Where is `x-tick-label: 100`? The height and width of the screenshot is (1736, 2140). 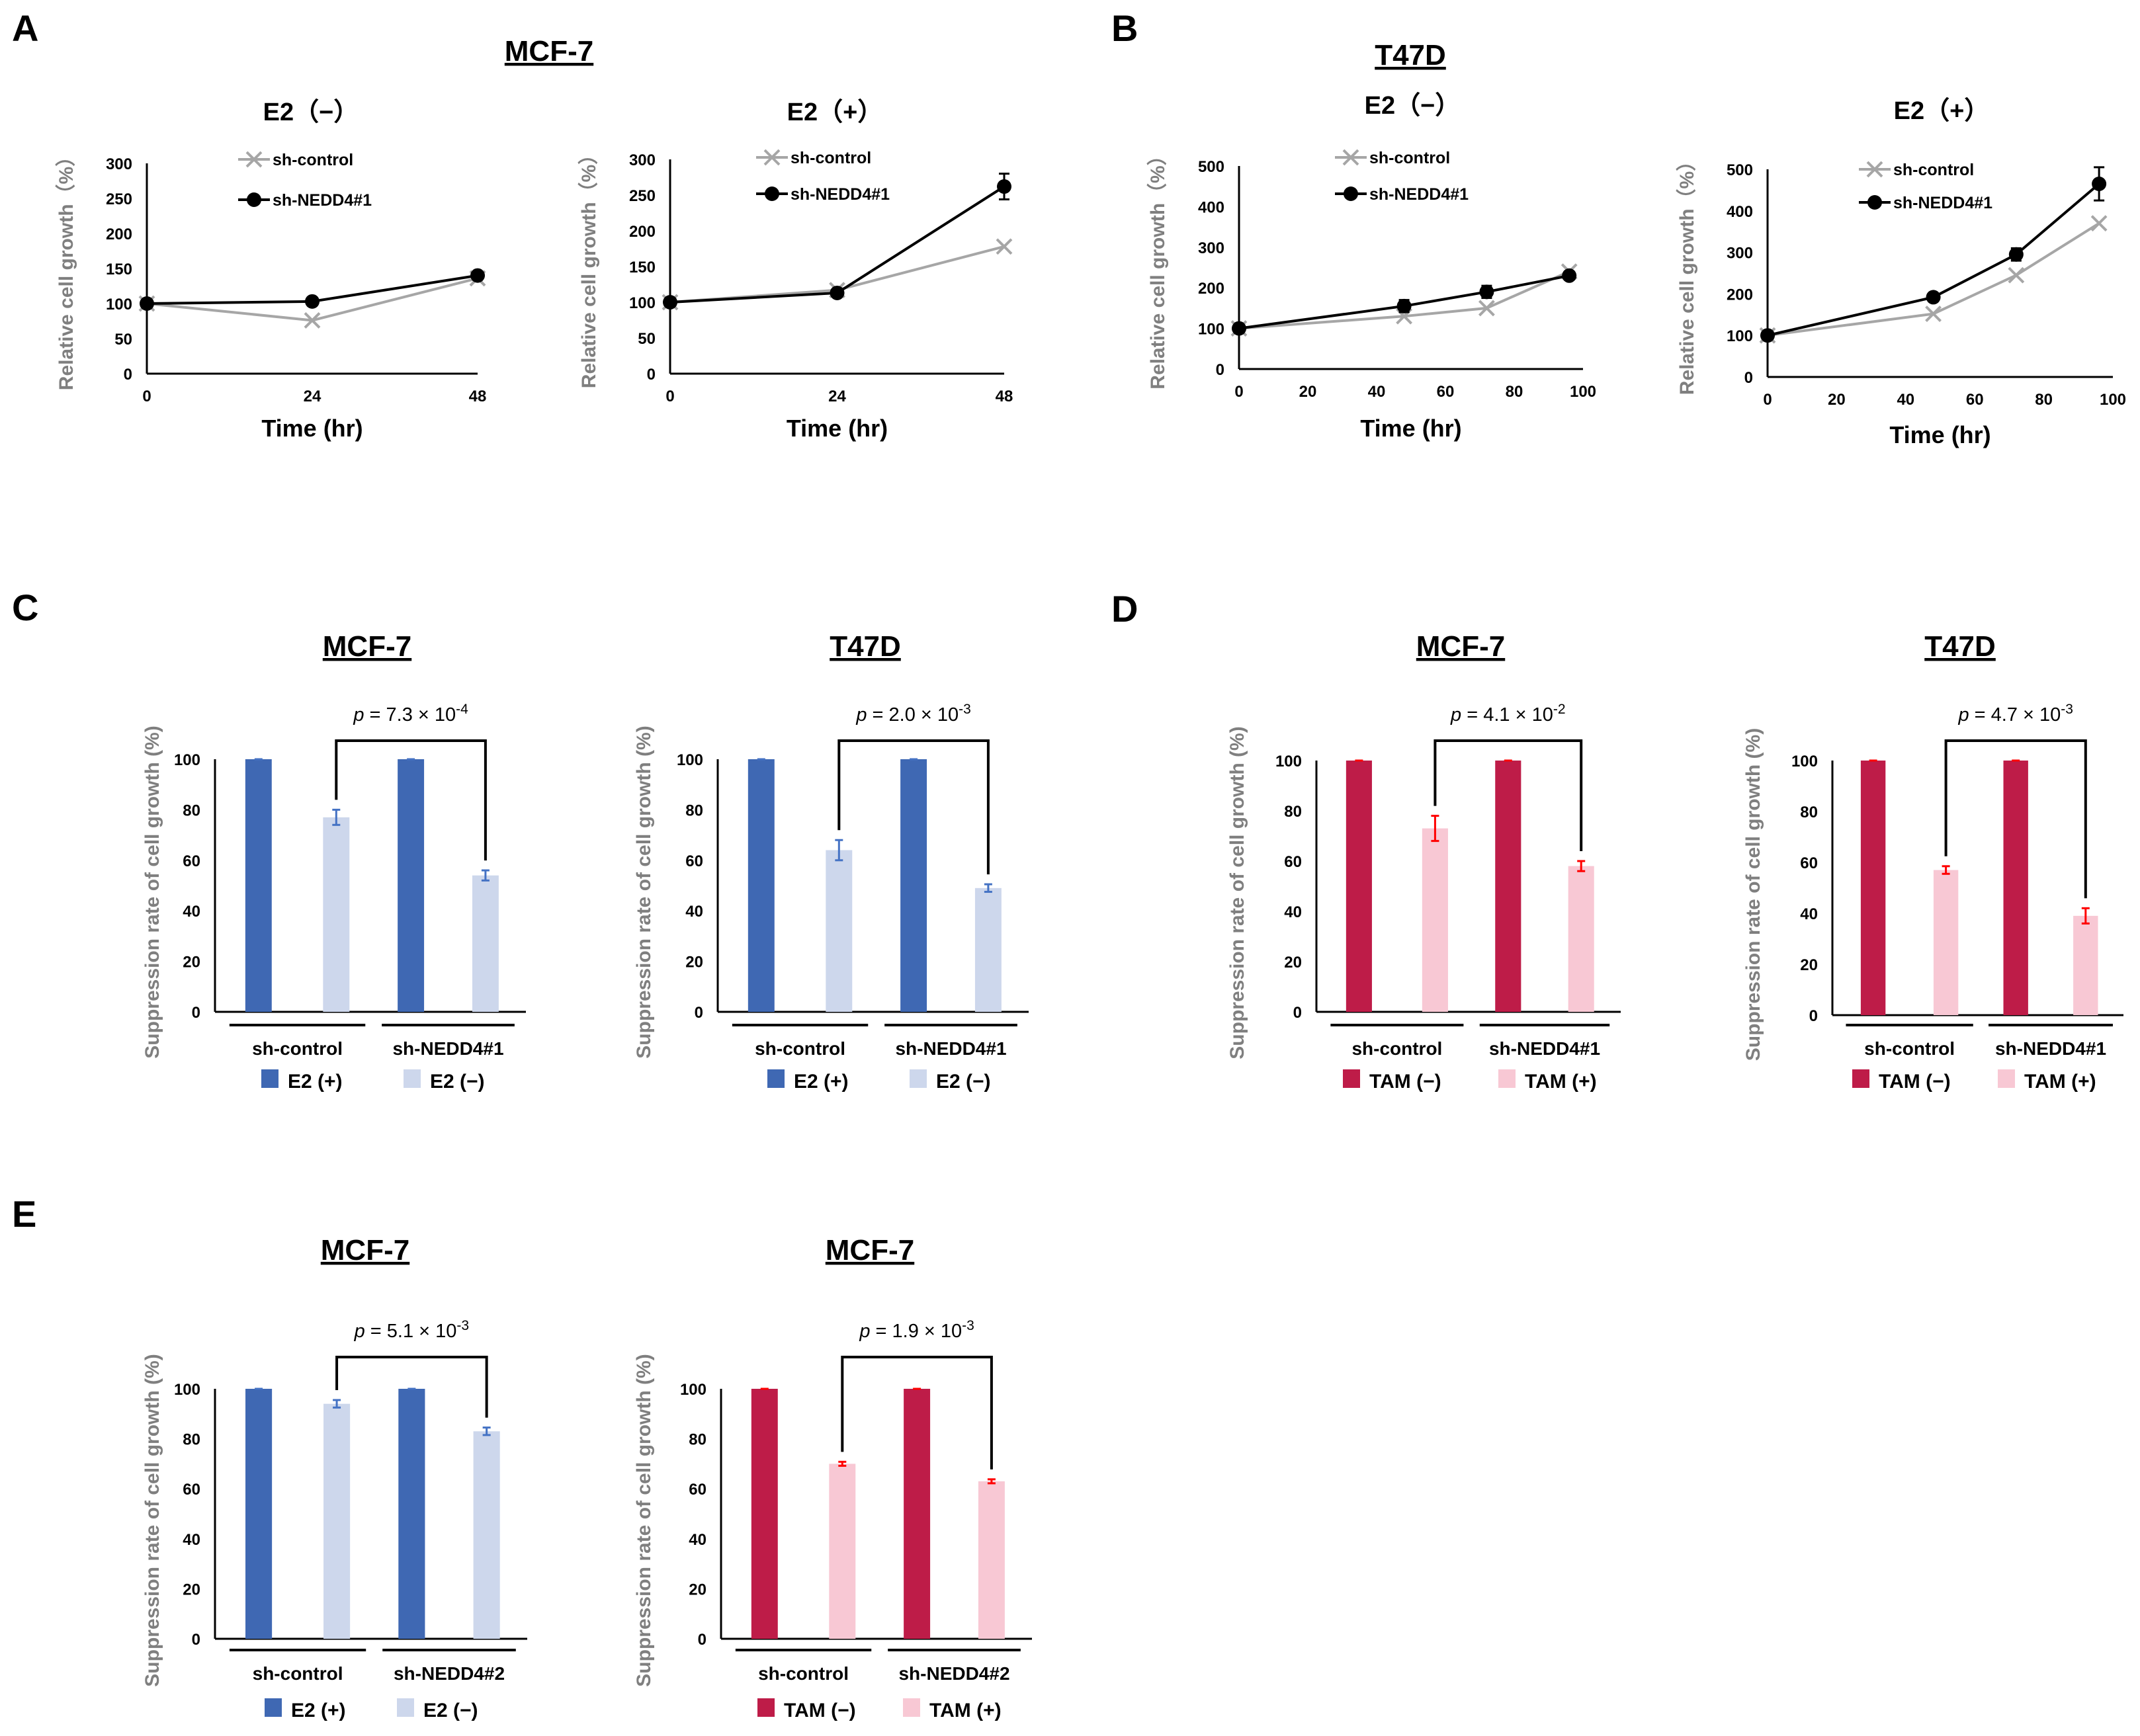 x-tick-label: 100 is located at coordinates (2113, 400).